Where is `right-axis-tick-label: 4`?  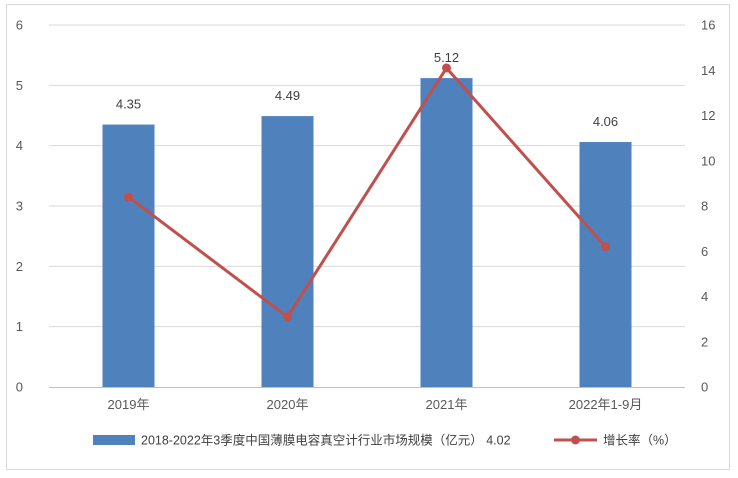
right-axis-tick-label: 4 is located at coordinates (704, 296).